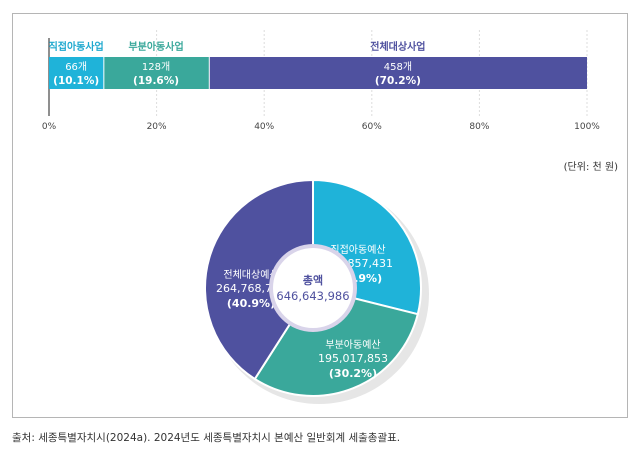 The height and width of the screenshot is (450, 640). I want to click on x-tick-label: 80%, so click(479, 127).